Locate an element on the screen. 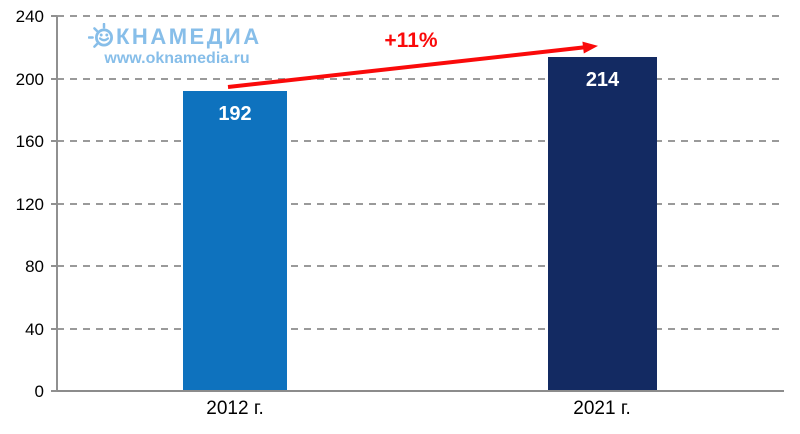 This screenshot has width=800, height=434. y-axis-tick-label: 160 is located at coordinates (29, 141).